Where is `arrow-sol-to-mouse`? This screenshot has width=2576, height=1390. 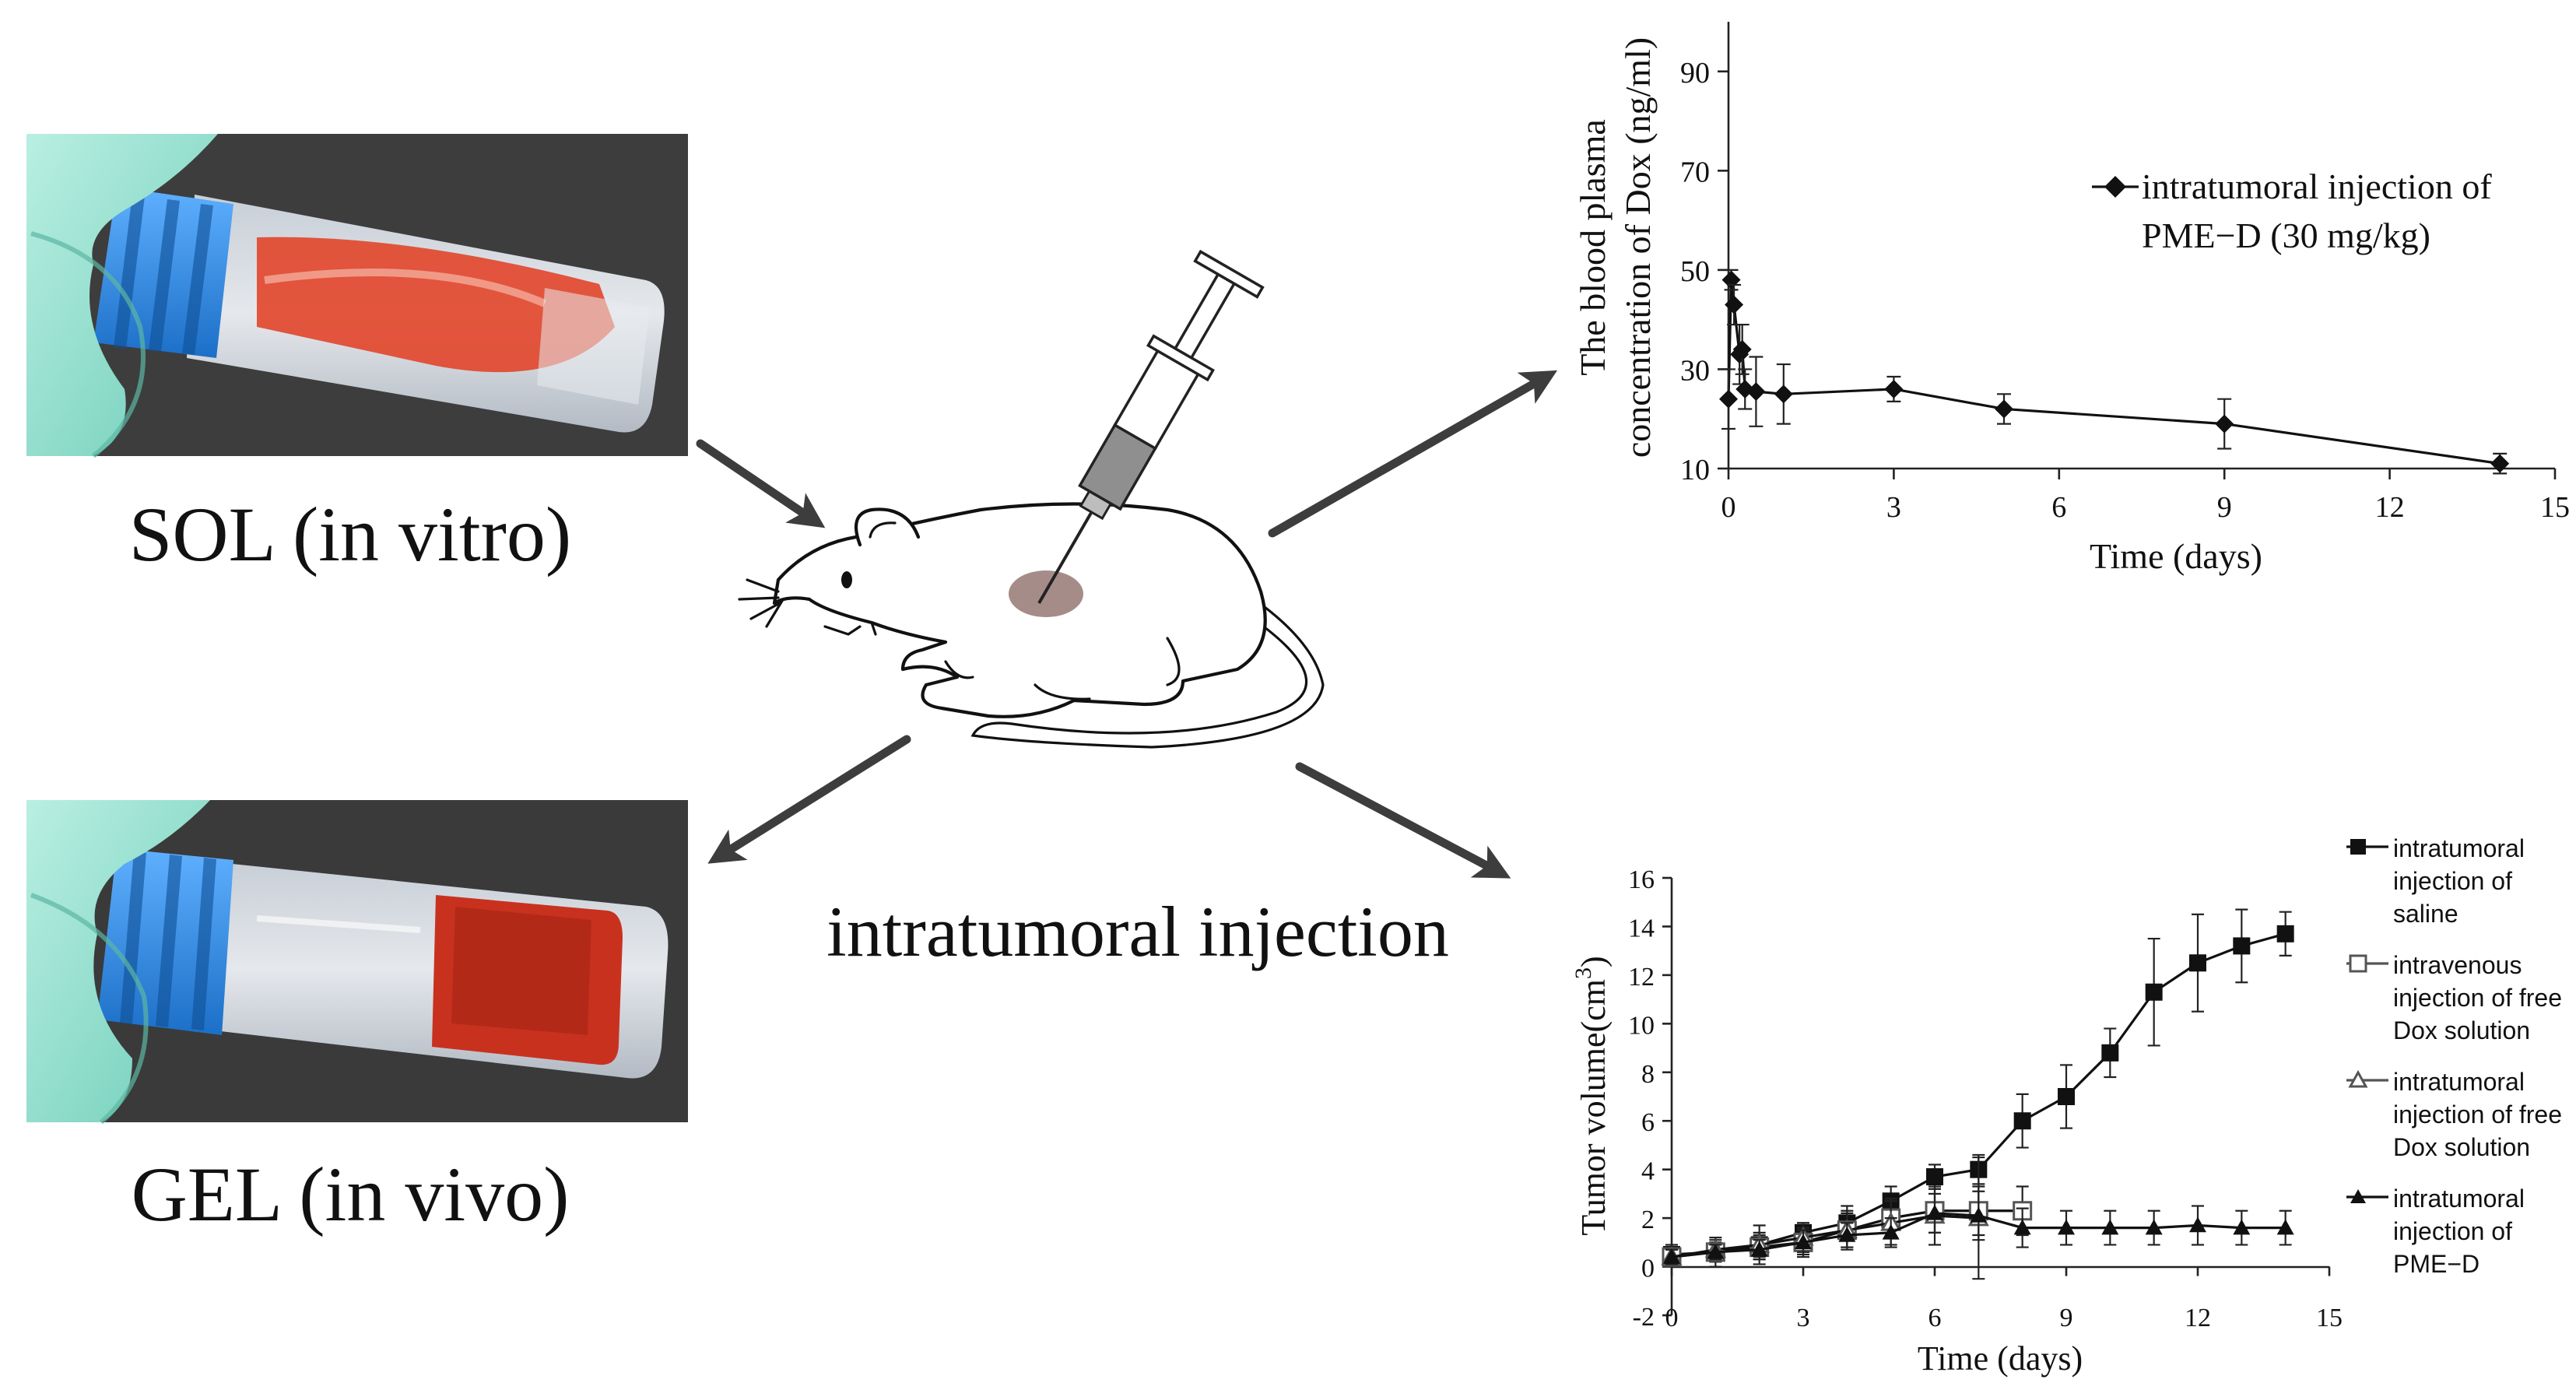
arrow-sol-to-mouse is located at coordinates (761, 483).